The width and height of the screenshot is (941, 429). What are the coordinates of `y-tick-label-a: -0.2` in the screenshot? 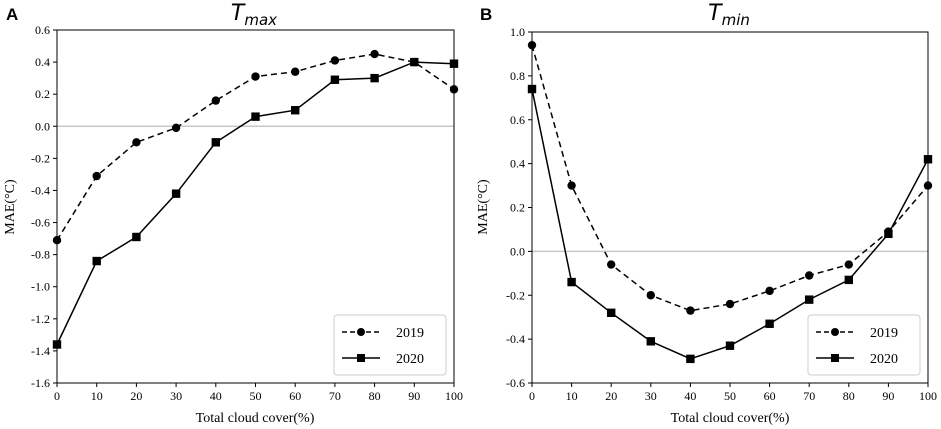 It's located at (40, 158).